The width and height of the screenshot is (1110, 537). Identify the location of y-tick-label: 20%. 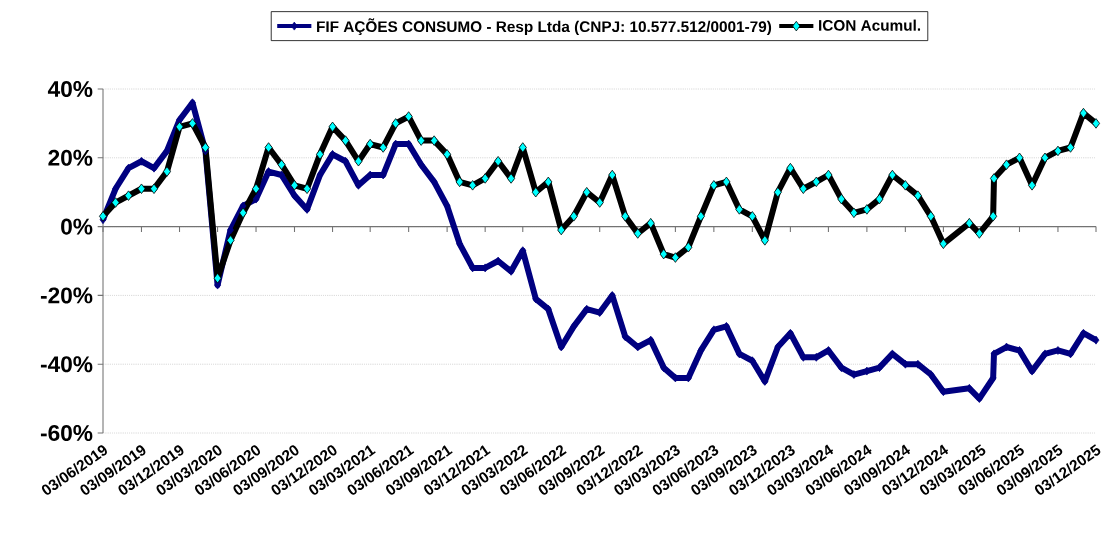
(70, 157).